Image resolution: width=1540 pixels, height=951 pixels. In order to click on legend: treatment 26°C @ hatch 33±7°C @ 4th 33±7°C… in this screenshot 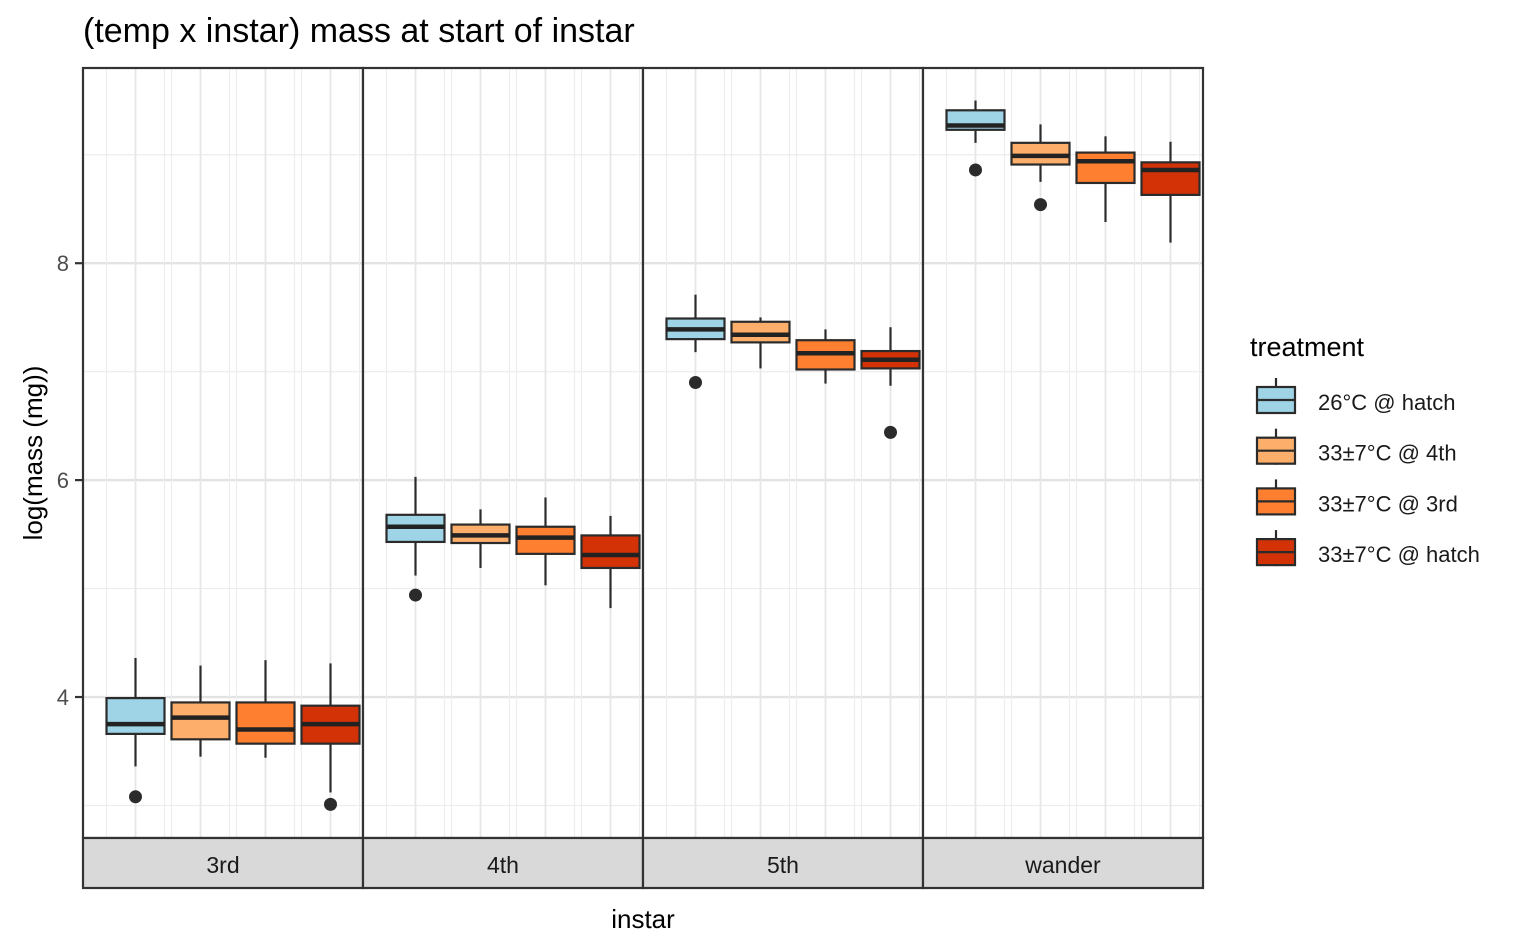, I will do `click(1365, 449)`.